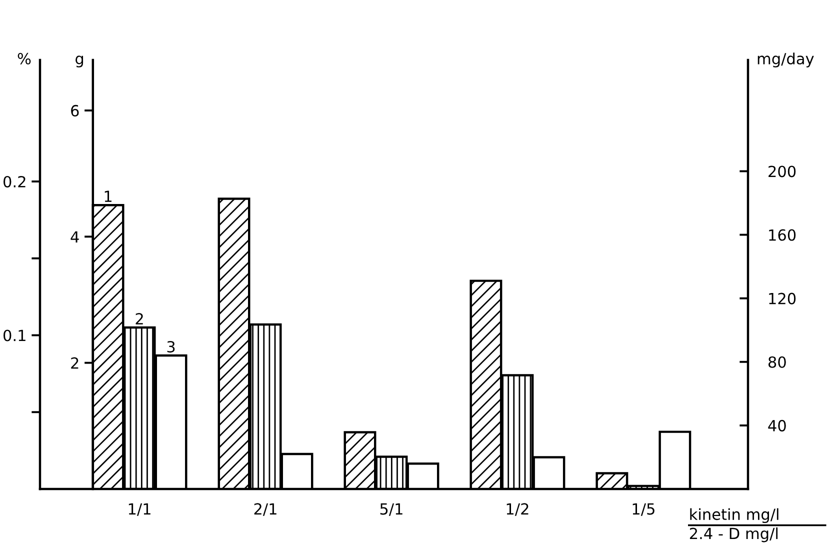 The image size is (838, 549). What do you see at coordinates (15, 336) in the screenshot?
I see `y3-tick-label: 0.1` at bounding box center [15, 336].